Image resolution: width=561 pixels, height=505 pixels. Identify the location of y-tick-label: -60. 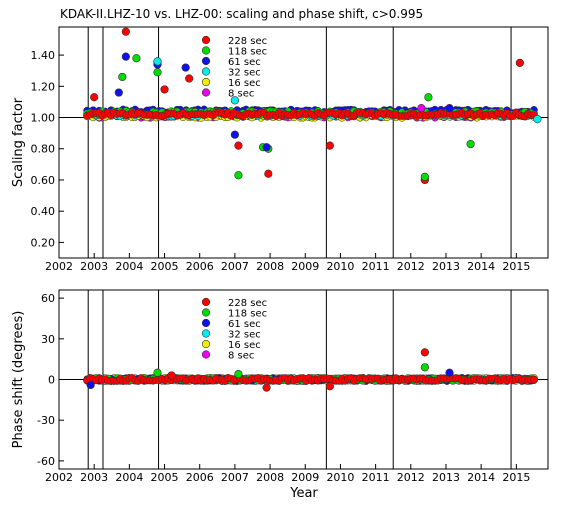
(46, 461).